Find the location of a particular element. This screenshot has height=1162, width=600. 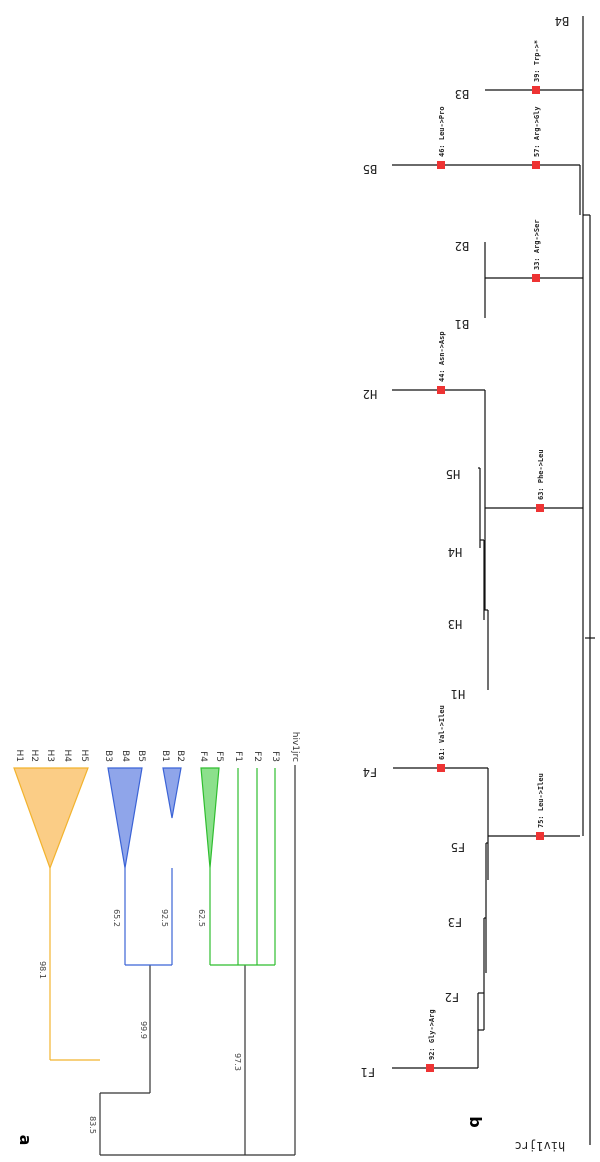

mutation-label: 39: Trp->* is located at coordinates (537, 61).